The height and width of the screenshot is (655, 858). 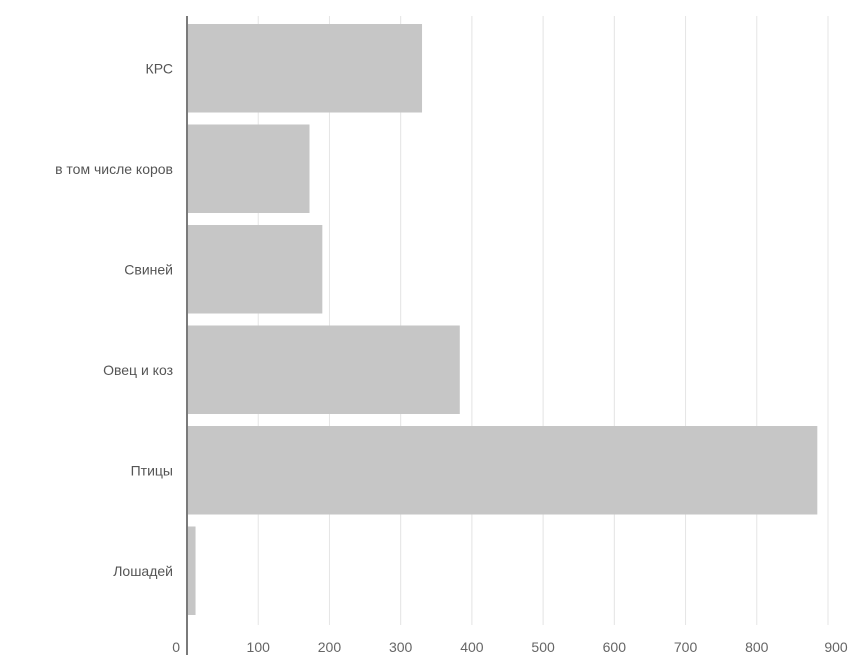 I want to click on x-tick-labels: 0 100 200 300 400 500 600 700 800 900, so click(x=510, y=647).